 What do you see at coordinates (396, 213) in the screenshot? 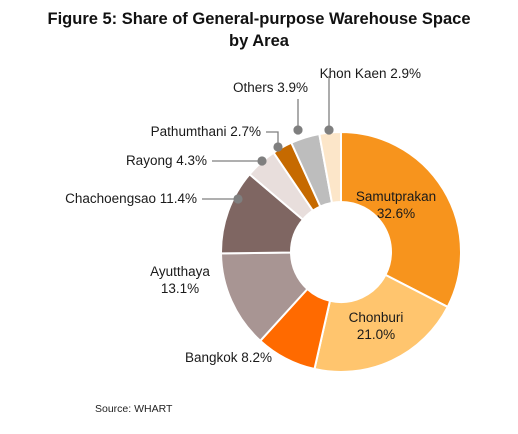
I see `slice-value-samutprakan: 32.6%` at bounding box center [396, 213].